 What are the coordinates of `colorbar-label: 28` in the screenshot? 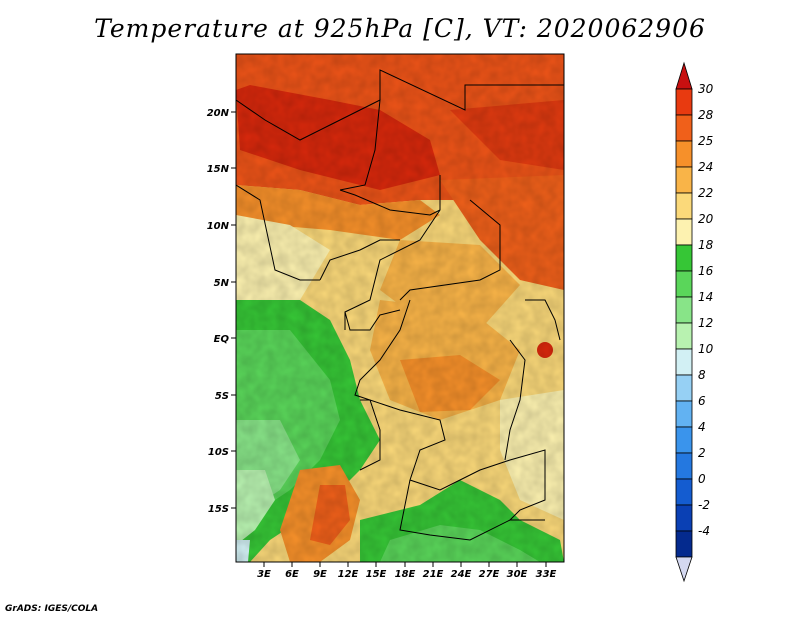 It's located at (706, 115).